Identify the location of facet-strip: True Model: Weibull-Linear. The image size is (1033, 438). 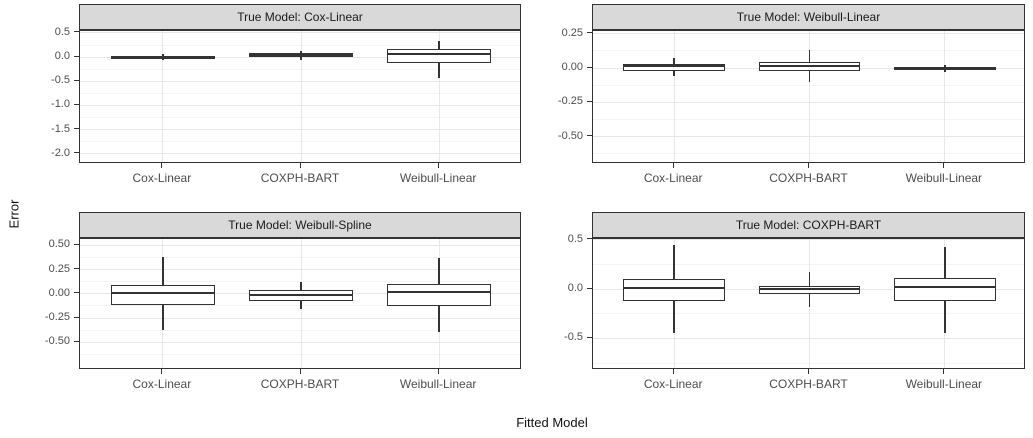
(808, 17).